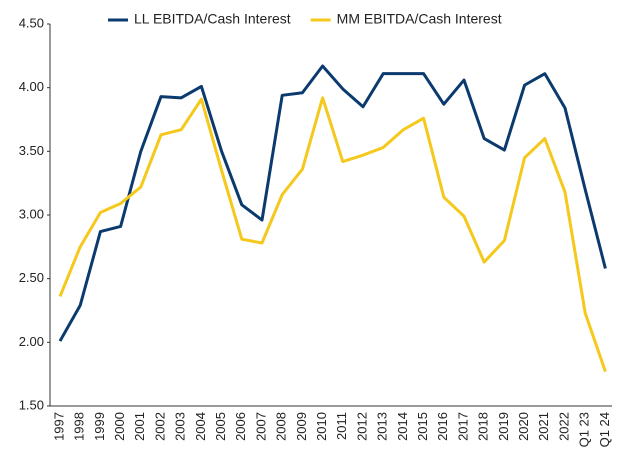  I want to click on y-tick-label: 3.50, so click(31, 150).